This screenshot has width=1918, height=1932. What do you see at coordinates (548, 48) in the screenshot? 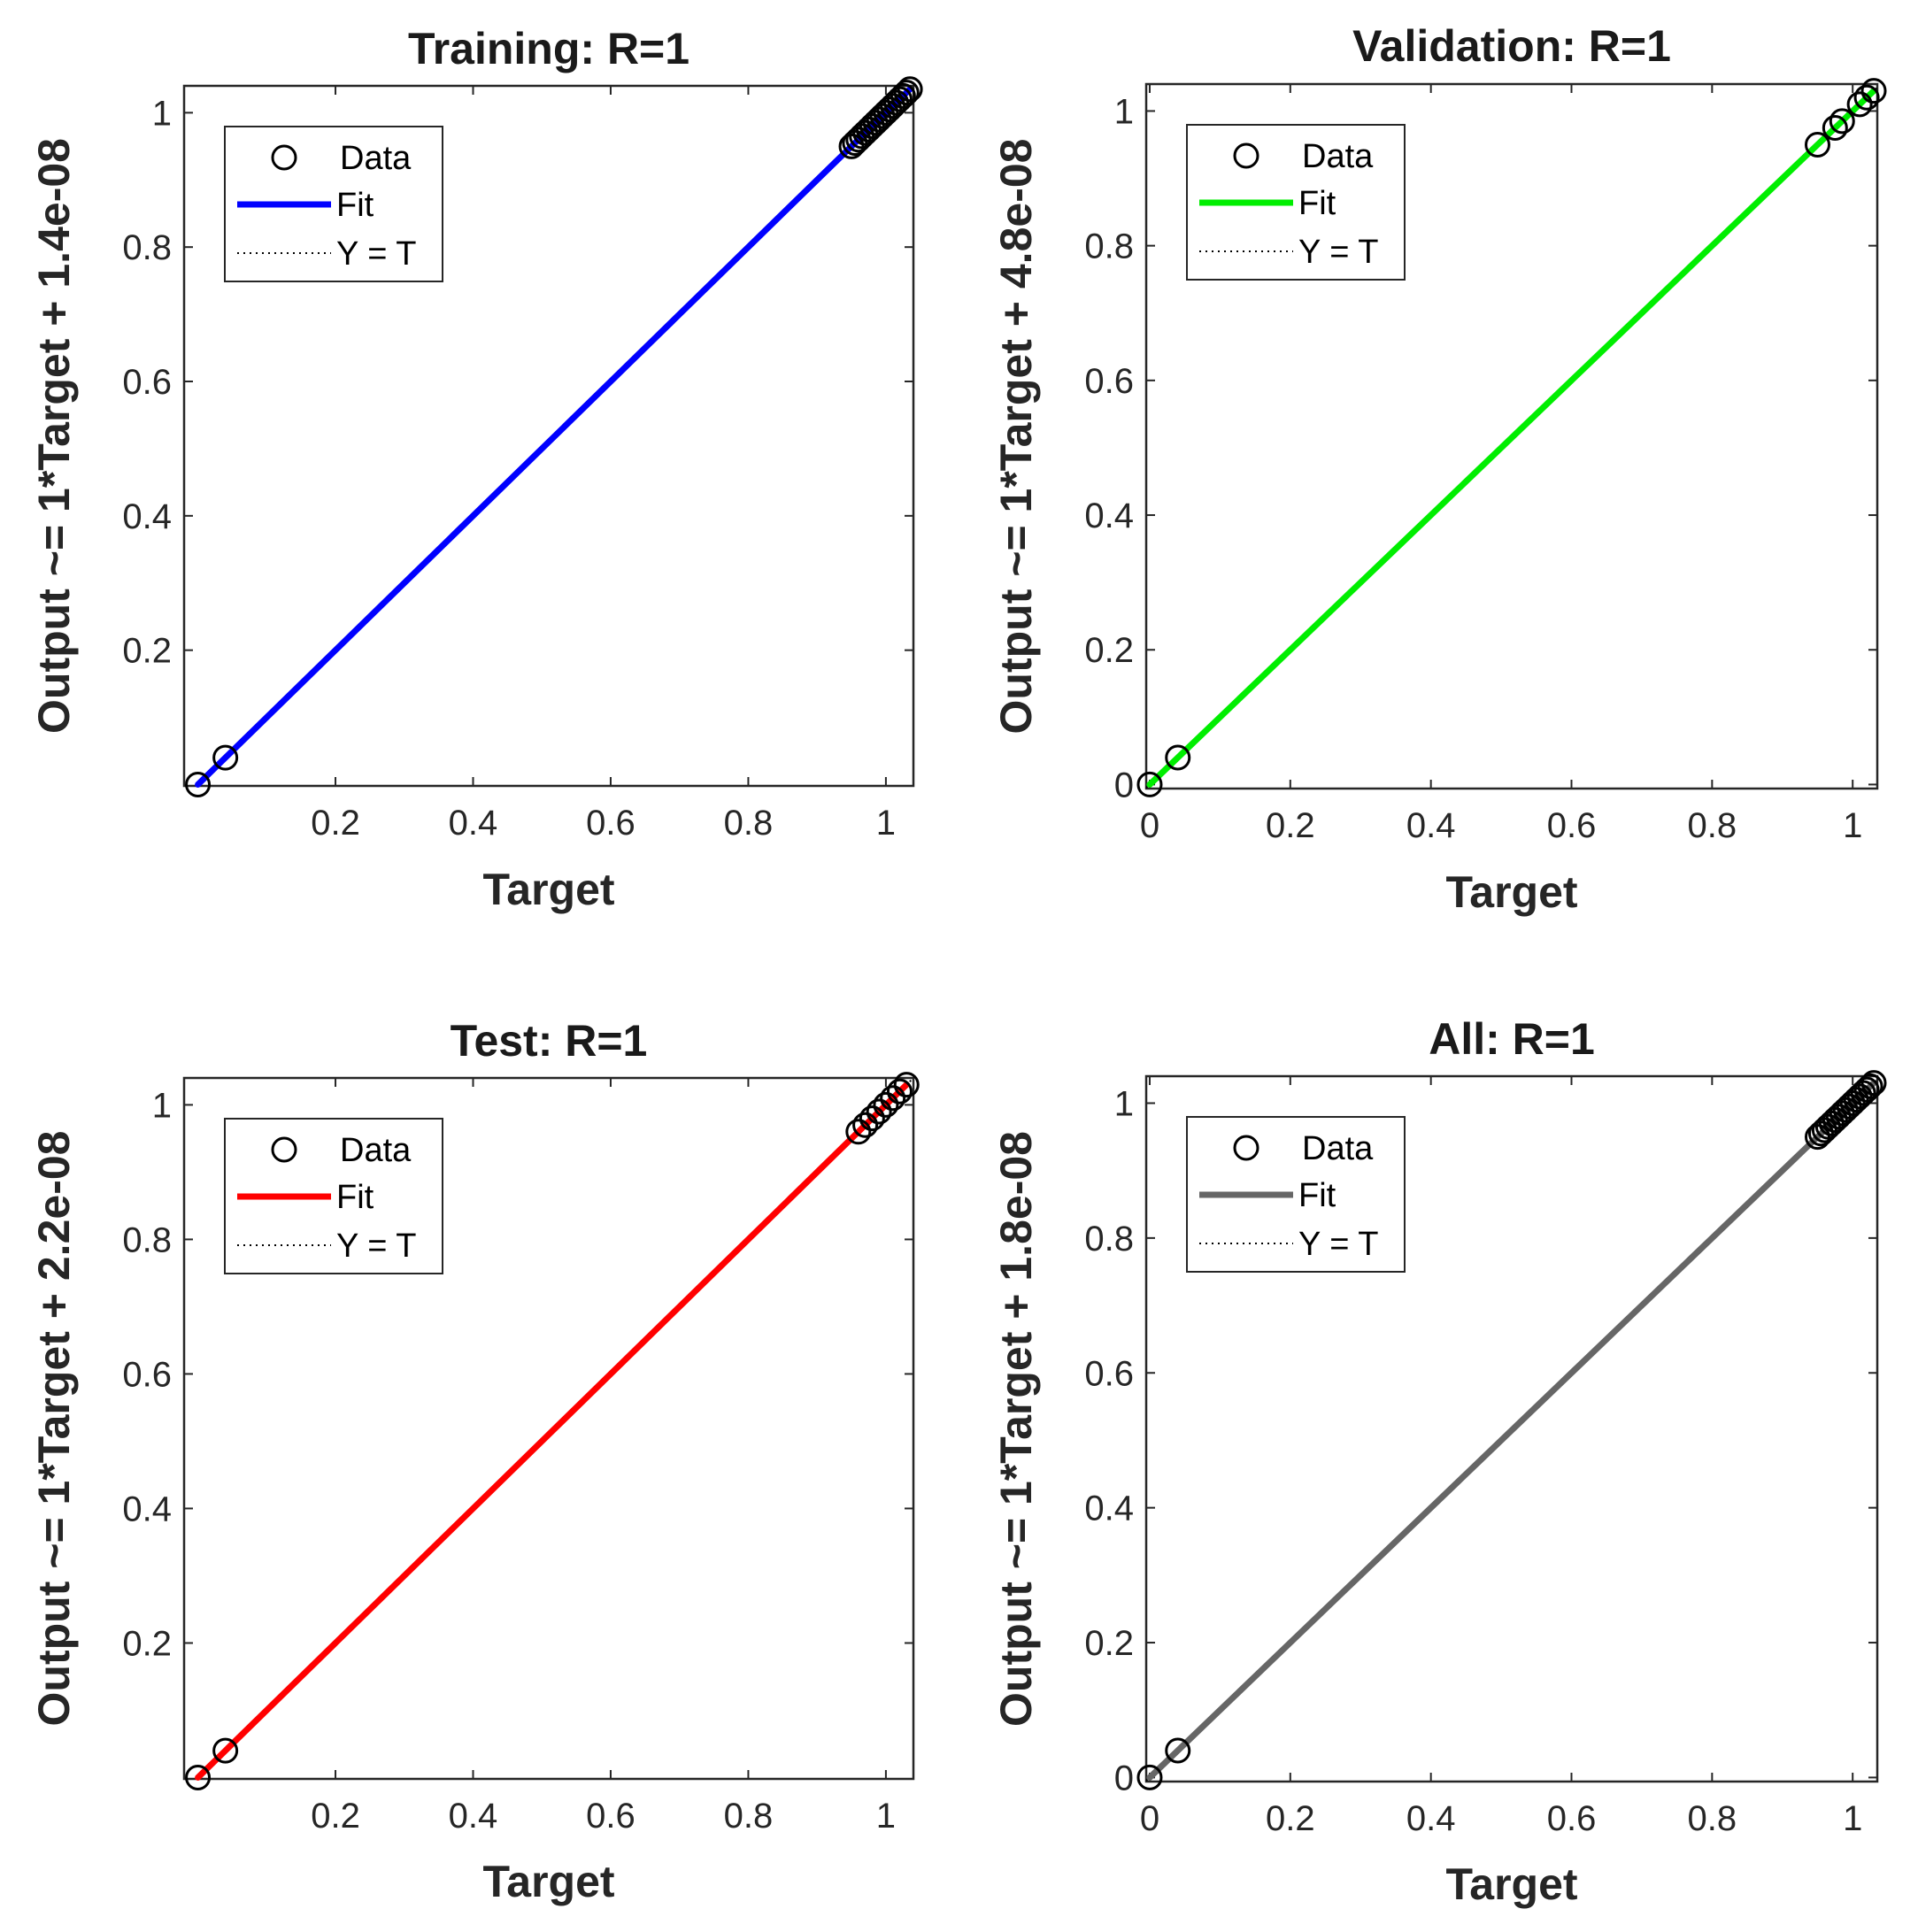
I see `chart-title: Training: R=1` at bounding box center [548, 48].